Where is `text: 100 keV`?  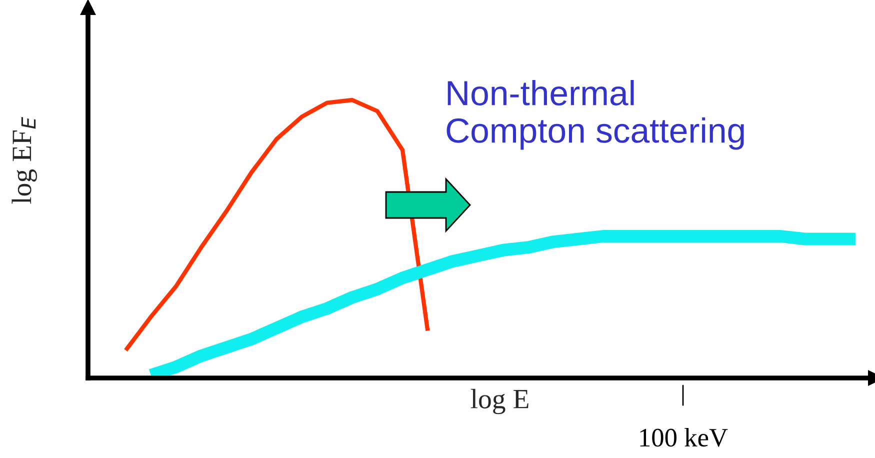
text: 100 keV is located at coordinates (684, 437).